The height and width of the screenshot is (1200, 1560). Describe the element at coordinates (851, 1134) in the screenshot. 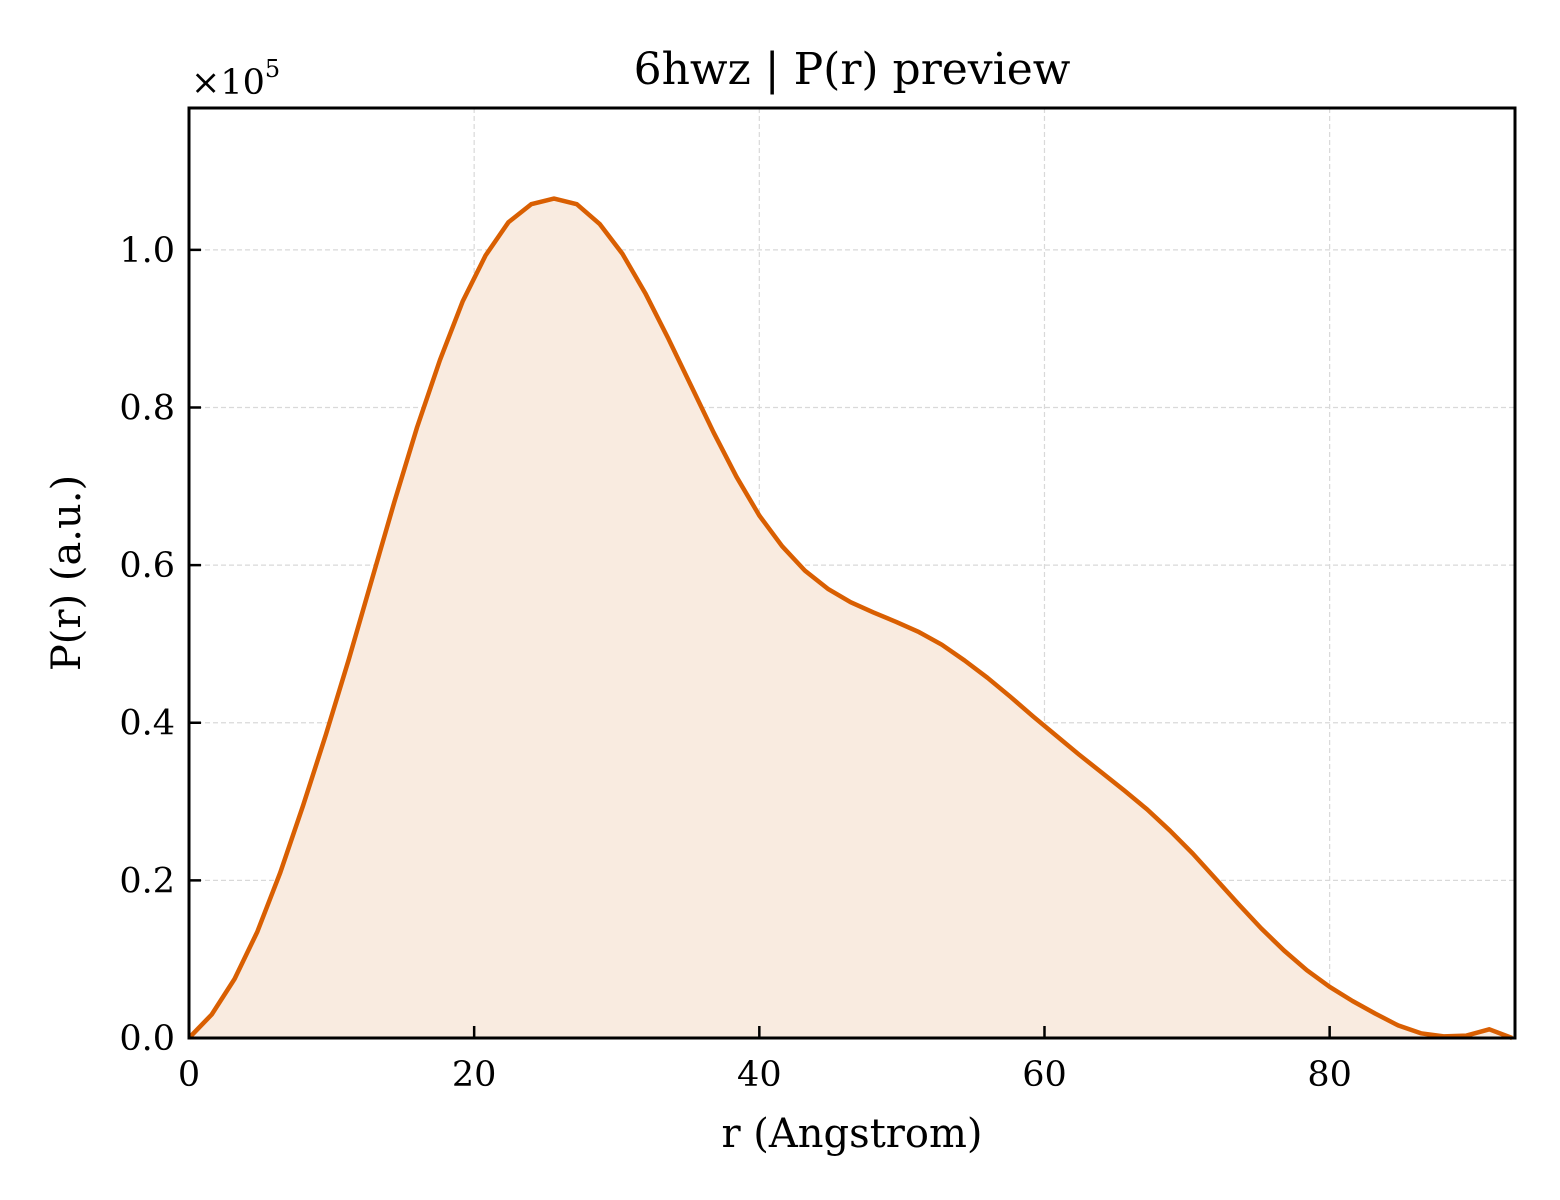

I see `x-axis-label: r (Angstrom)` at that location.